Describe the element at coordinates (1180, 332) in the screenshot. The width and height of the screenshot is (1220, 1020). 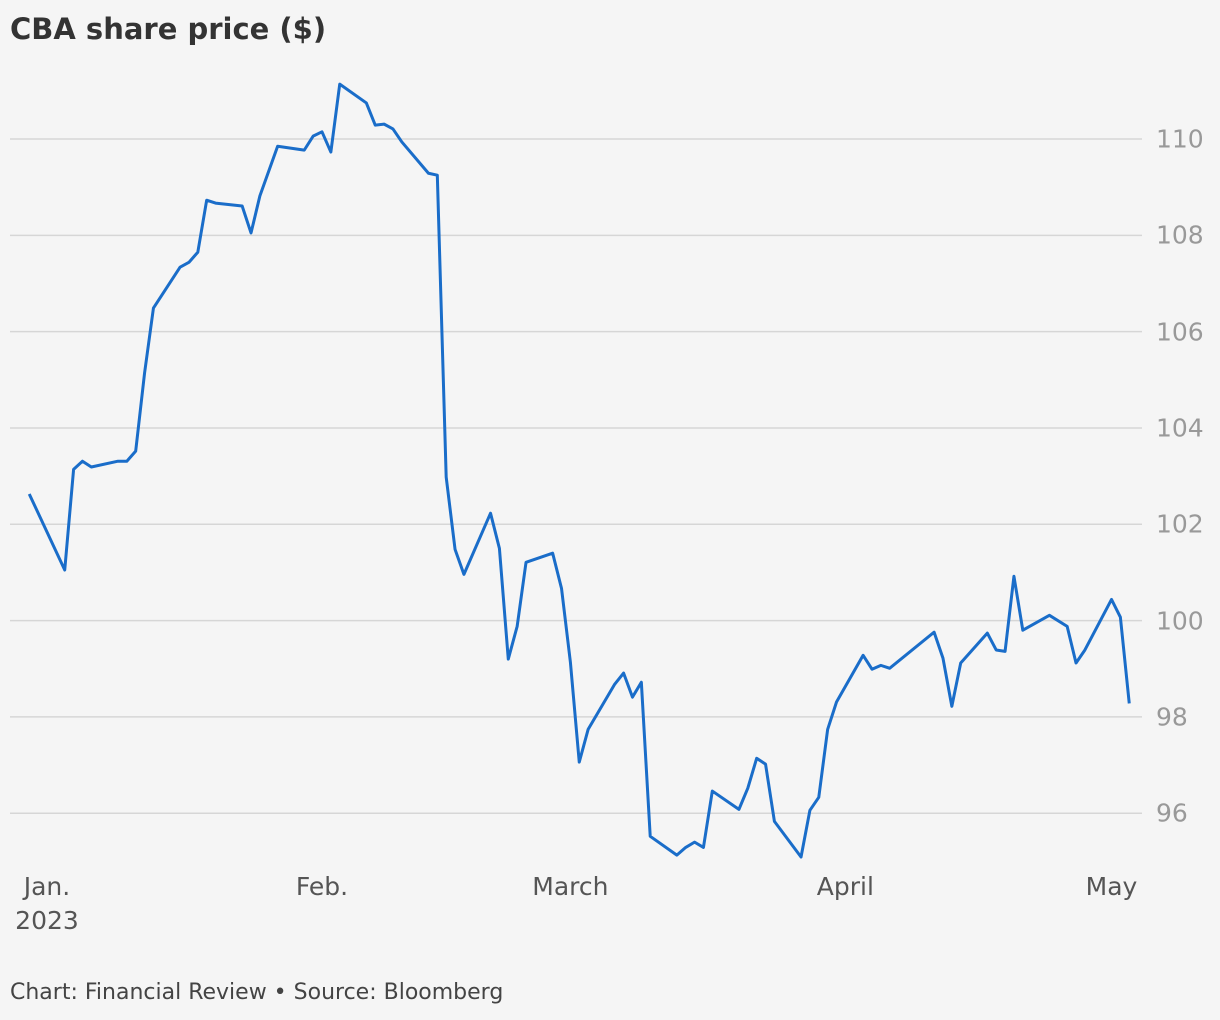
I see `y-tick-label: 106` at that location.